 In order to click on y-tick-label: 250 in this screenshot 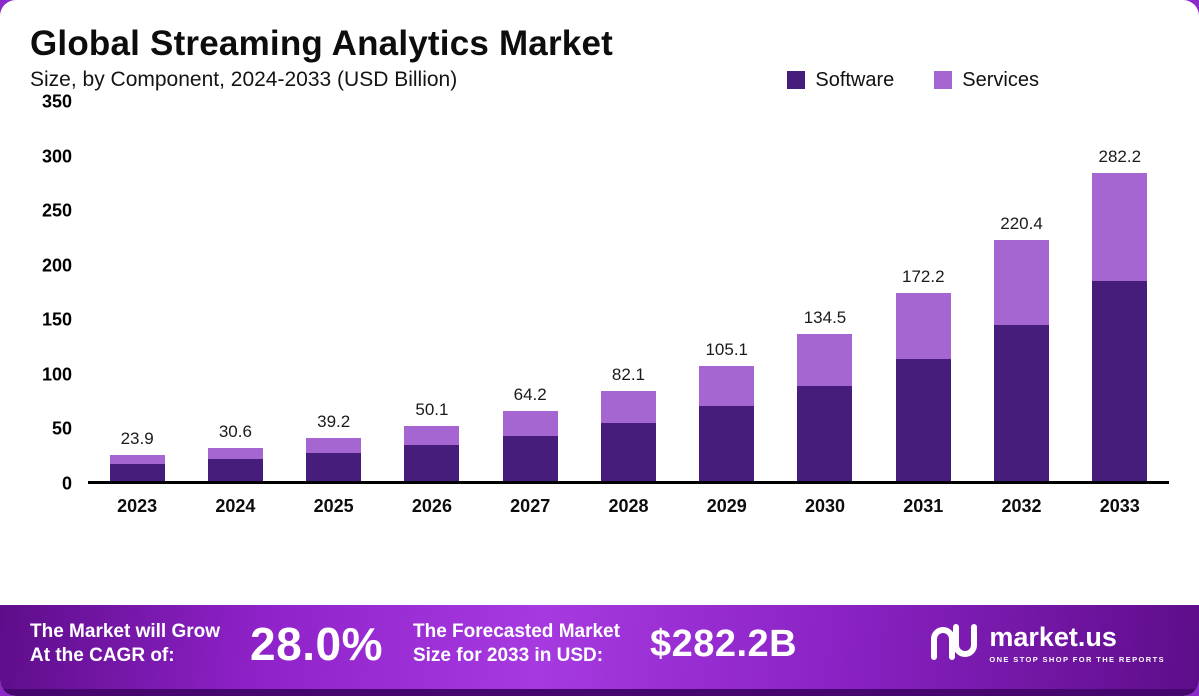, I will do `click(56, 210)`.